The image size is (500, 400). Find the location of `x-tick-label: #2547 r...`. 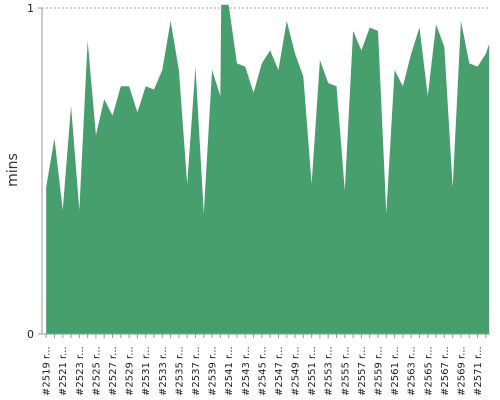

x-tick-label: #2547 r... is located at coordinates (279, 371).